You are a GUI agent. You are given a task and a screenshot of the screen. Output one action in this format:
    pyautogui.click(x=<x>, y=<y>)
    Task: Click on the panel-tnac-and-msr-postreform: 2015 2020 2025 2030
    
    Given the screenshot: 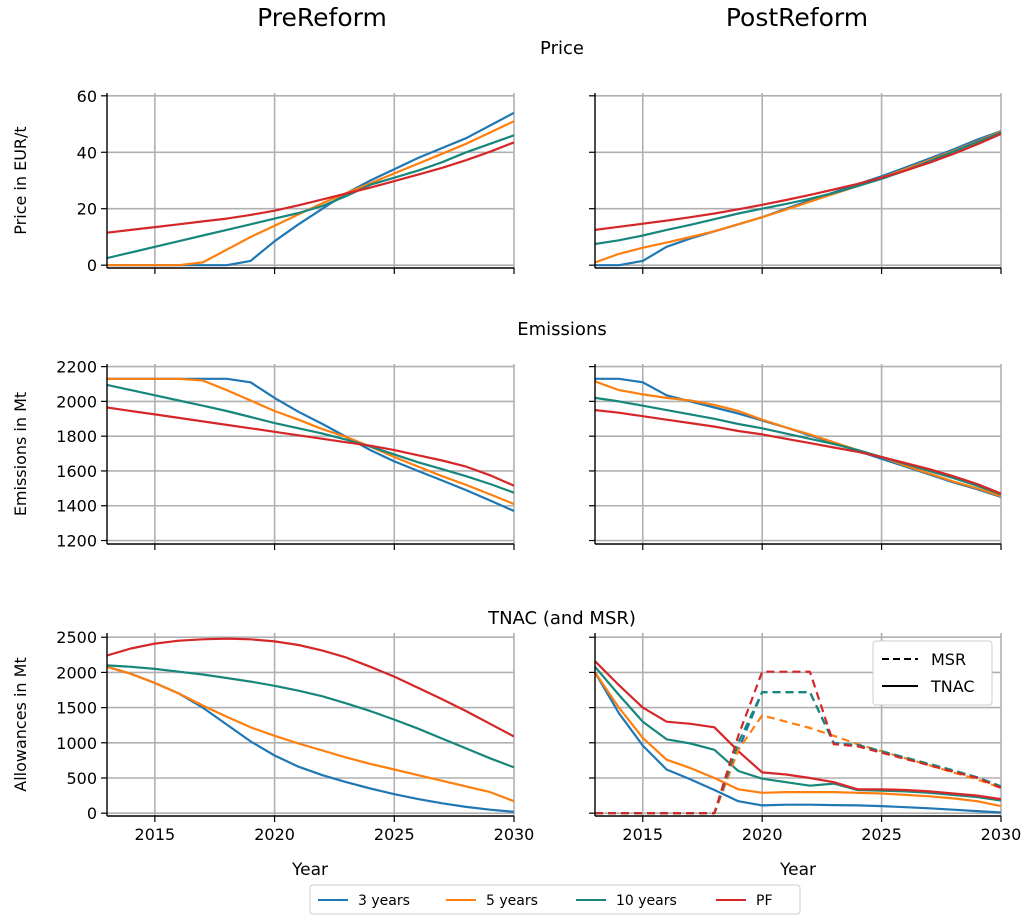 What is the action you would take?
    pyautogui.click(x=805, y=738)
    